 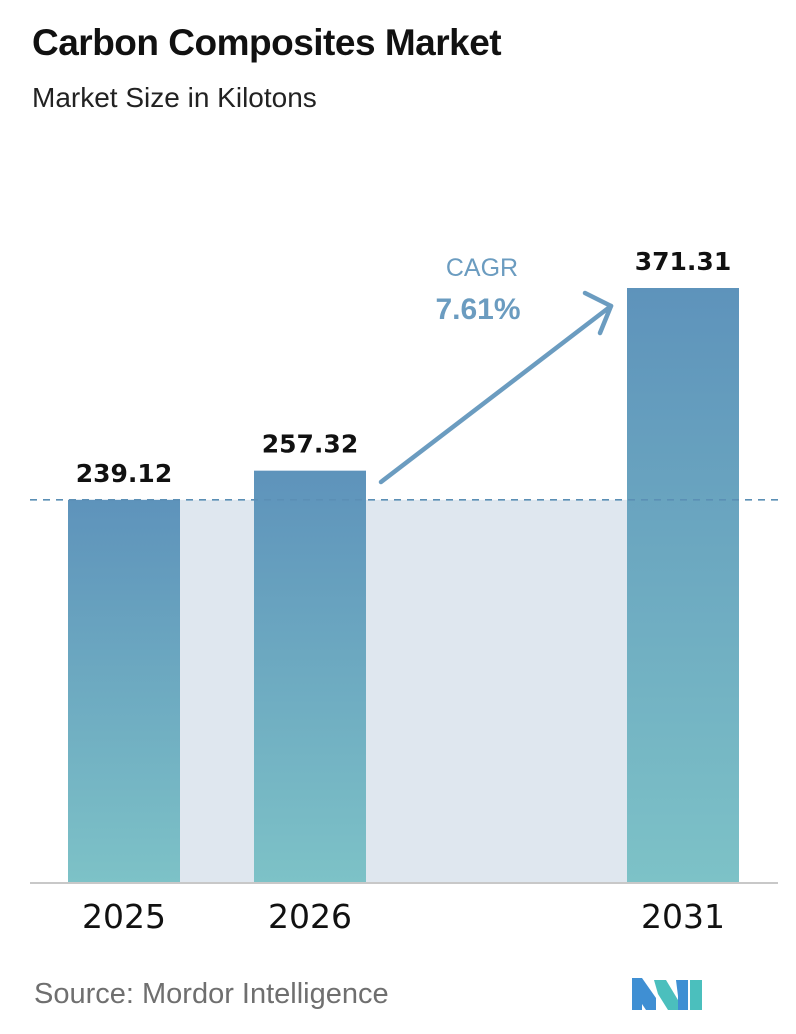 What do you see at coordinates (124, 691) in the screenshot?
I see `bar-2025` at bounding box center [124, 691].